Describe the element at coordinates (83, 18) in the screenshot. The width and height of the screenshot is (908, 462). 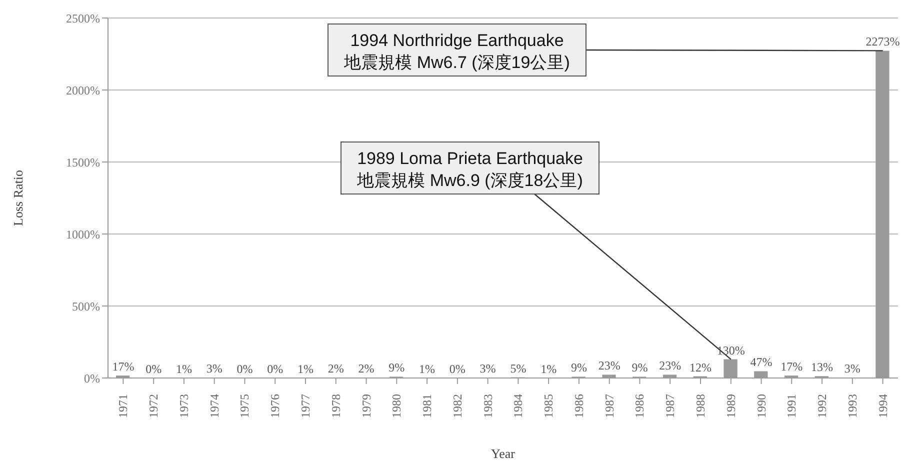
I see `y-tick-label: 2500%` at that location.